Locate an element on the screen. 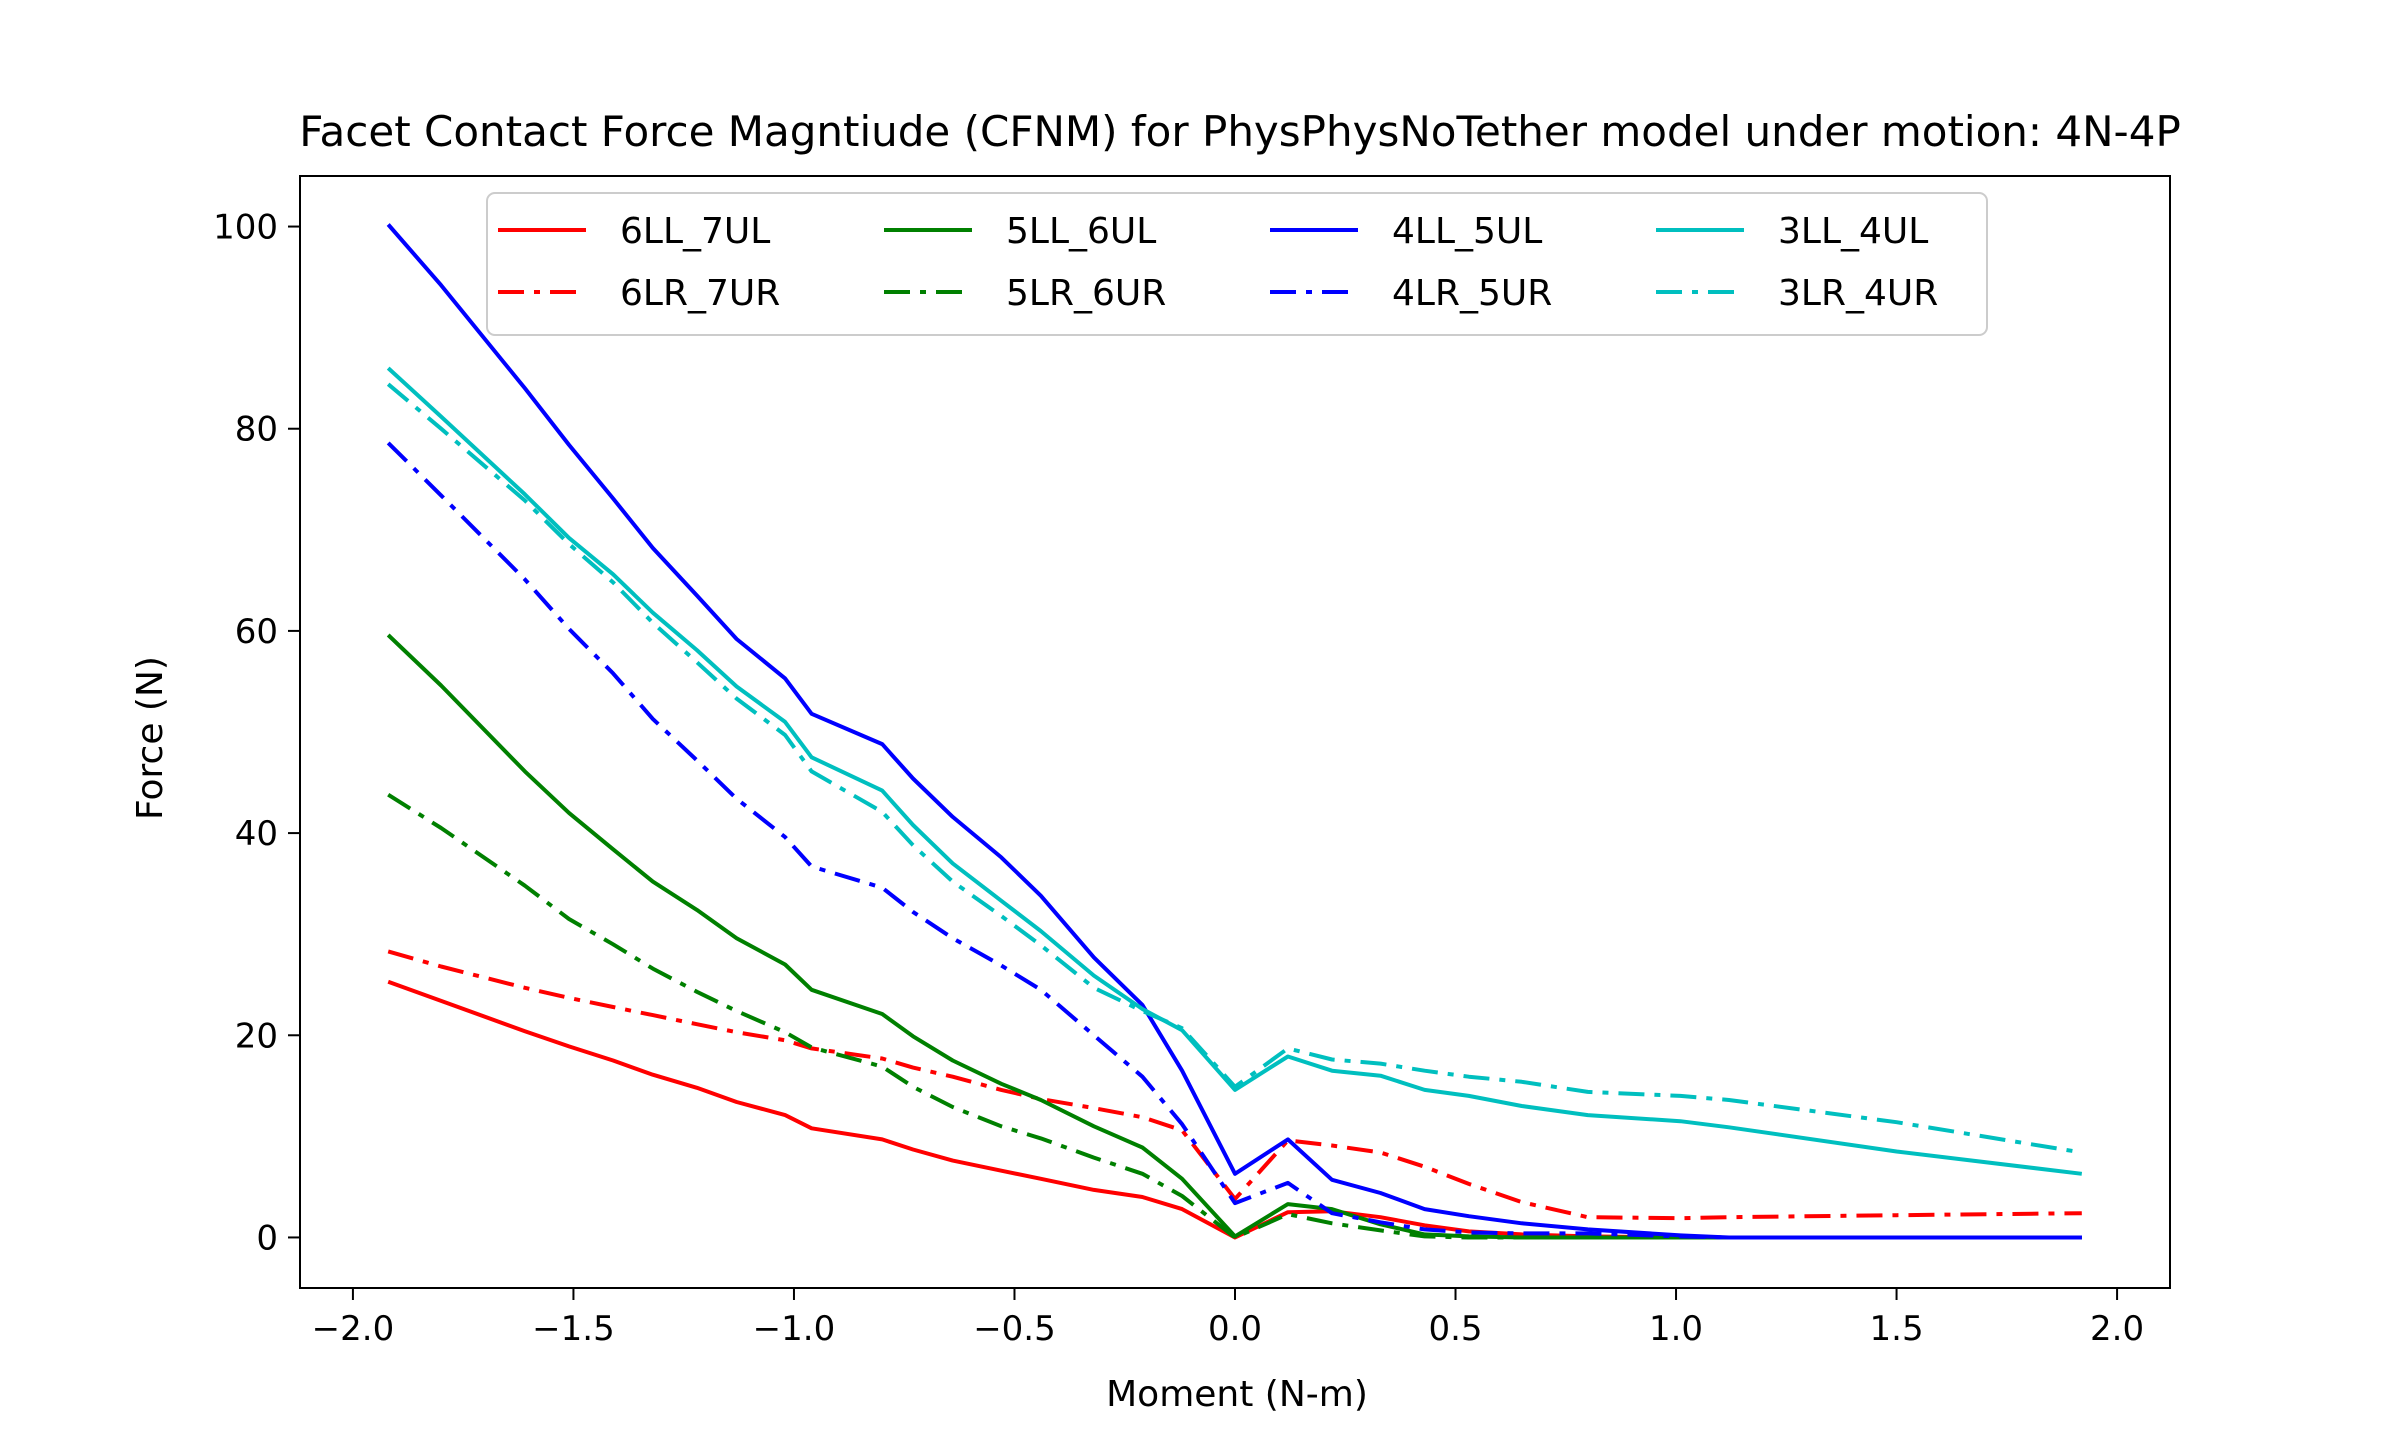 This screenshot has width=2400, height=1440. y-axis-label: Force (N) is located at coordinates (150, 738).